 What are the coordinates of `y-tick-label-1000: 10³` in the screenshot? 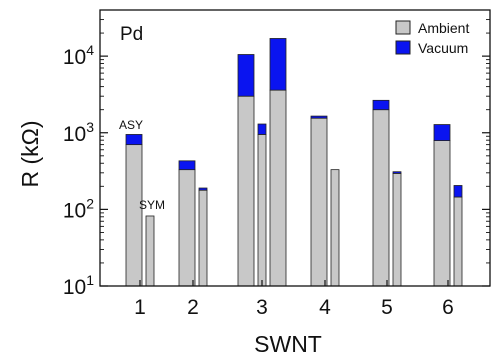 It's located at (78, 132).